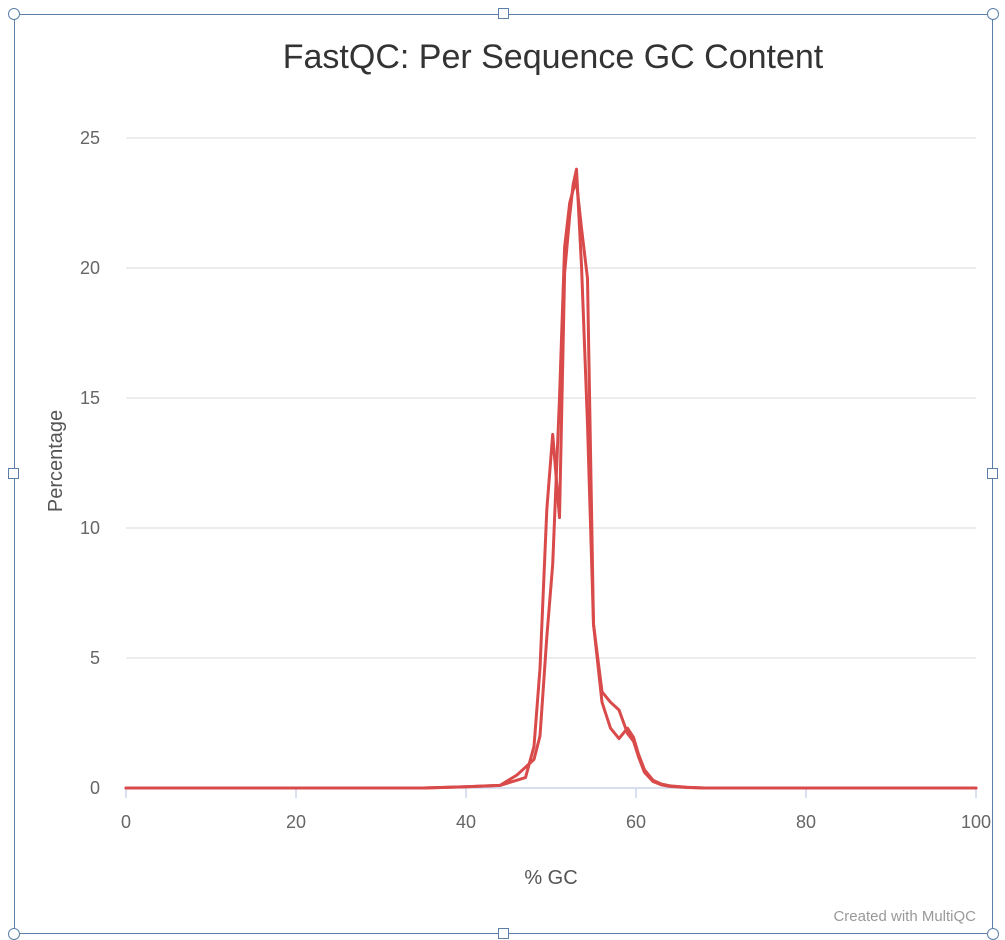 The height and width of the screenshot is (940, 1005). Describe the element at coordinates (904, 916) in the screenshot. I see `multiqc-credit: Created with MultiQC` at that location.